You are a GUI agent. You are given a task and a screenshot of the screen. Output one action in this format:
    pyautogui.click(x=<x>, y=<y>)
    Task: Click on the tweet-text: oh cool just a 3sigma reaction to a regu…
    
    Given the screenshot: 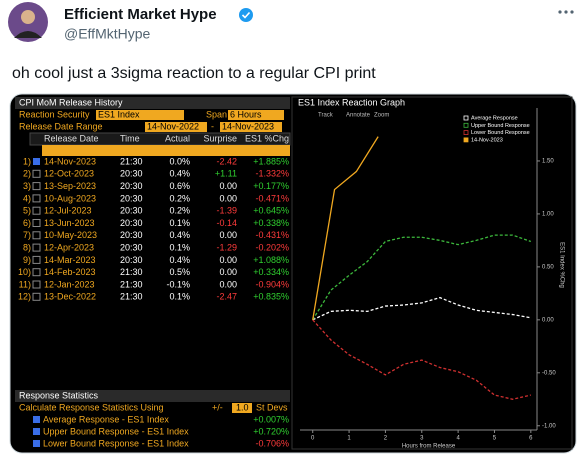 What is the action you would take?
    pyautogui.click(x=194, y=73)
    